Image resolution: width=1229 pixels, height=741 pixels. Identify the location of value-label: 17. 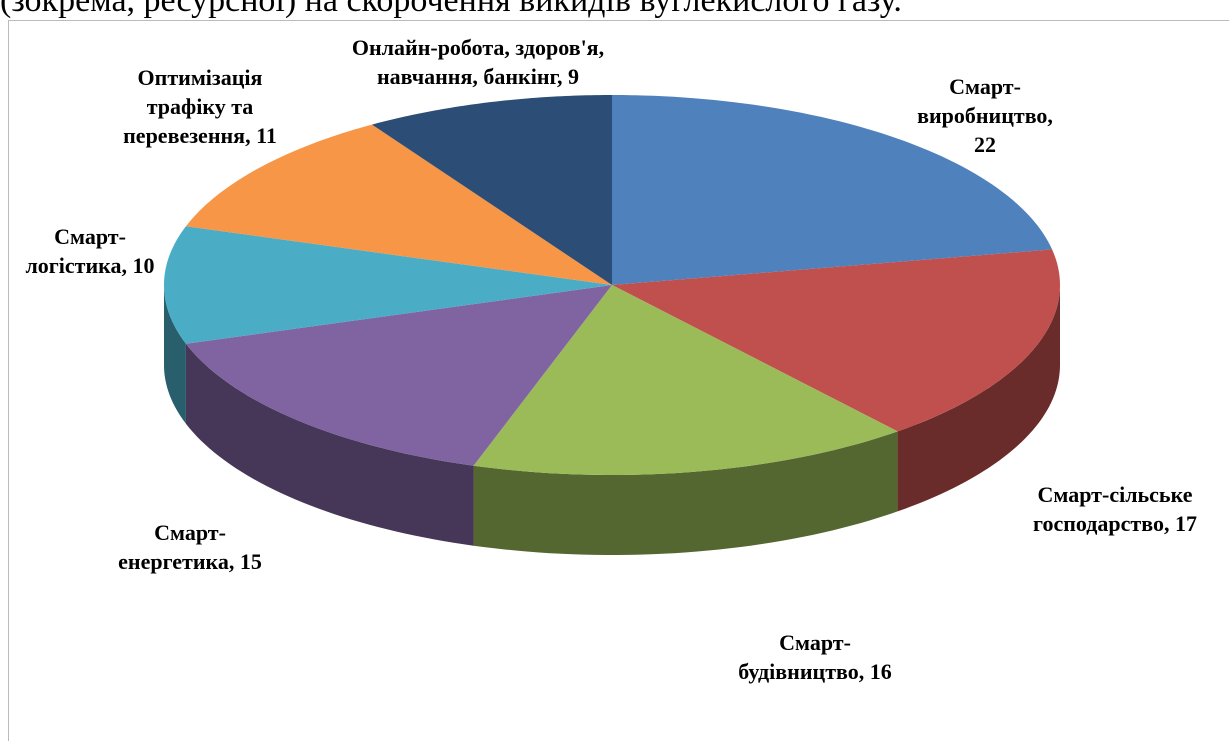
(1185, 523).